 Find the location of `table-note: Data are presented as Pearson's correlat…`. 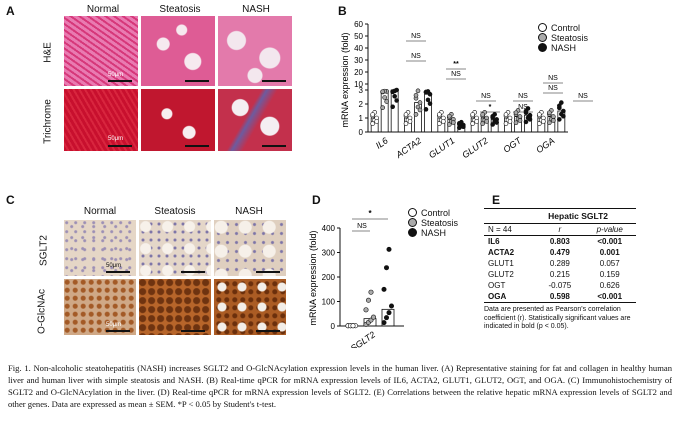

table-note: Data are presented as Pearson's correlat… is located at coordinates (557, 318).